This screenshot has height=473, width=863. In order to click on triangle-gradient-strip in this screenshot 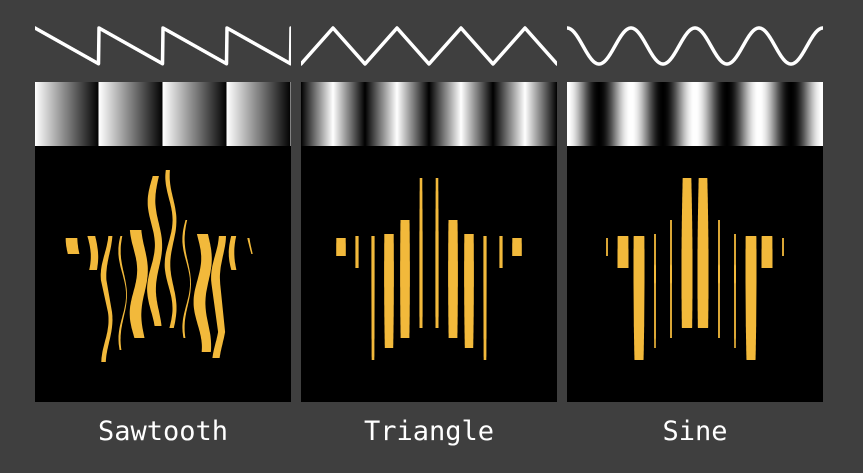, I will do `click(429, 114)`.